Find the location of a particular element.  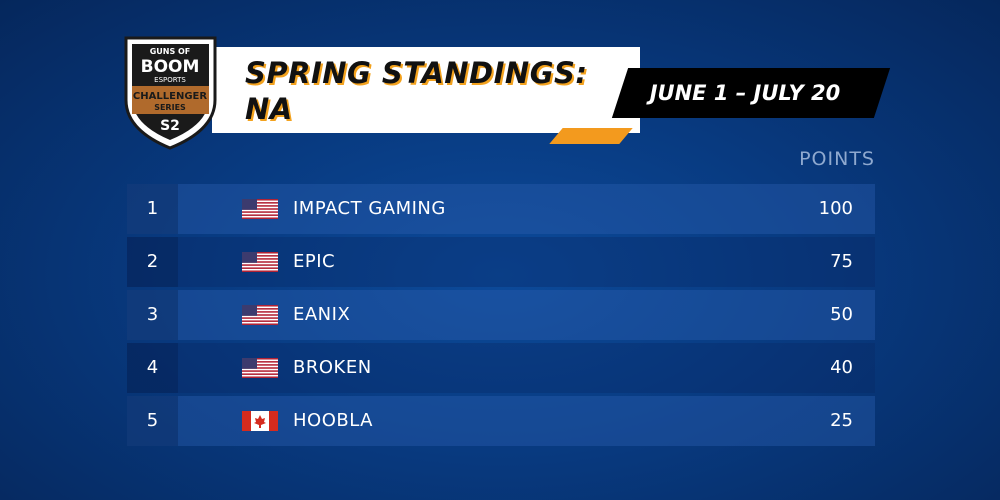

team: EANIX is located at coordinates (322, 314).